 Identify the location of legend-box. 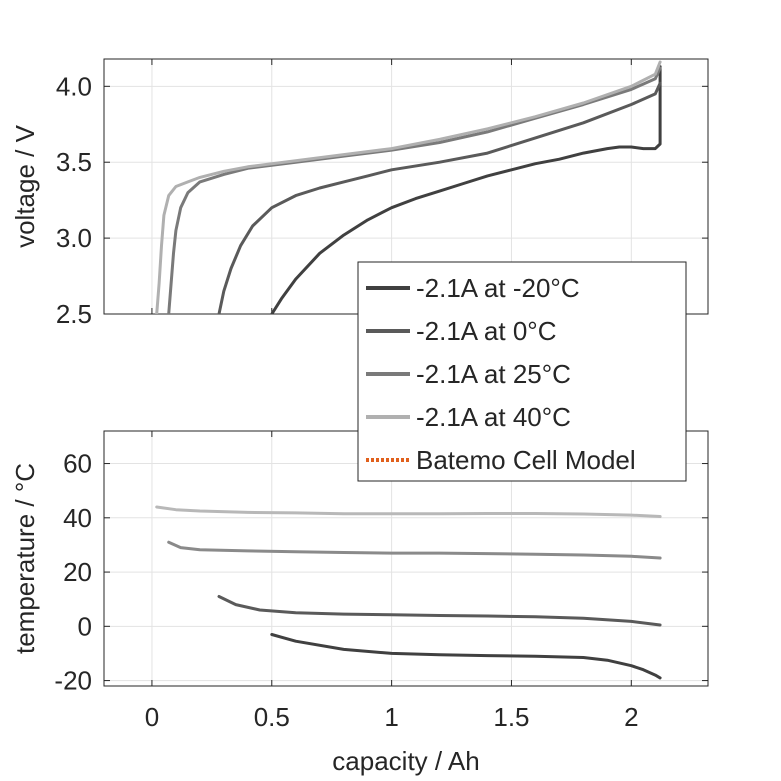
(522, 371).